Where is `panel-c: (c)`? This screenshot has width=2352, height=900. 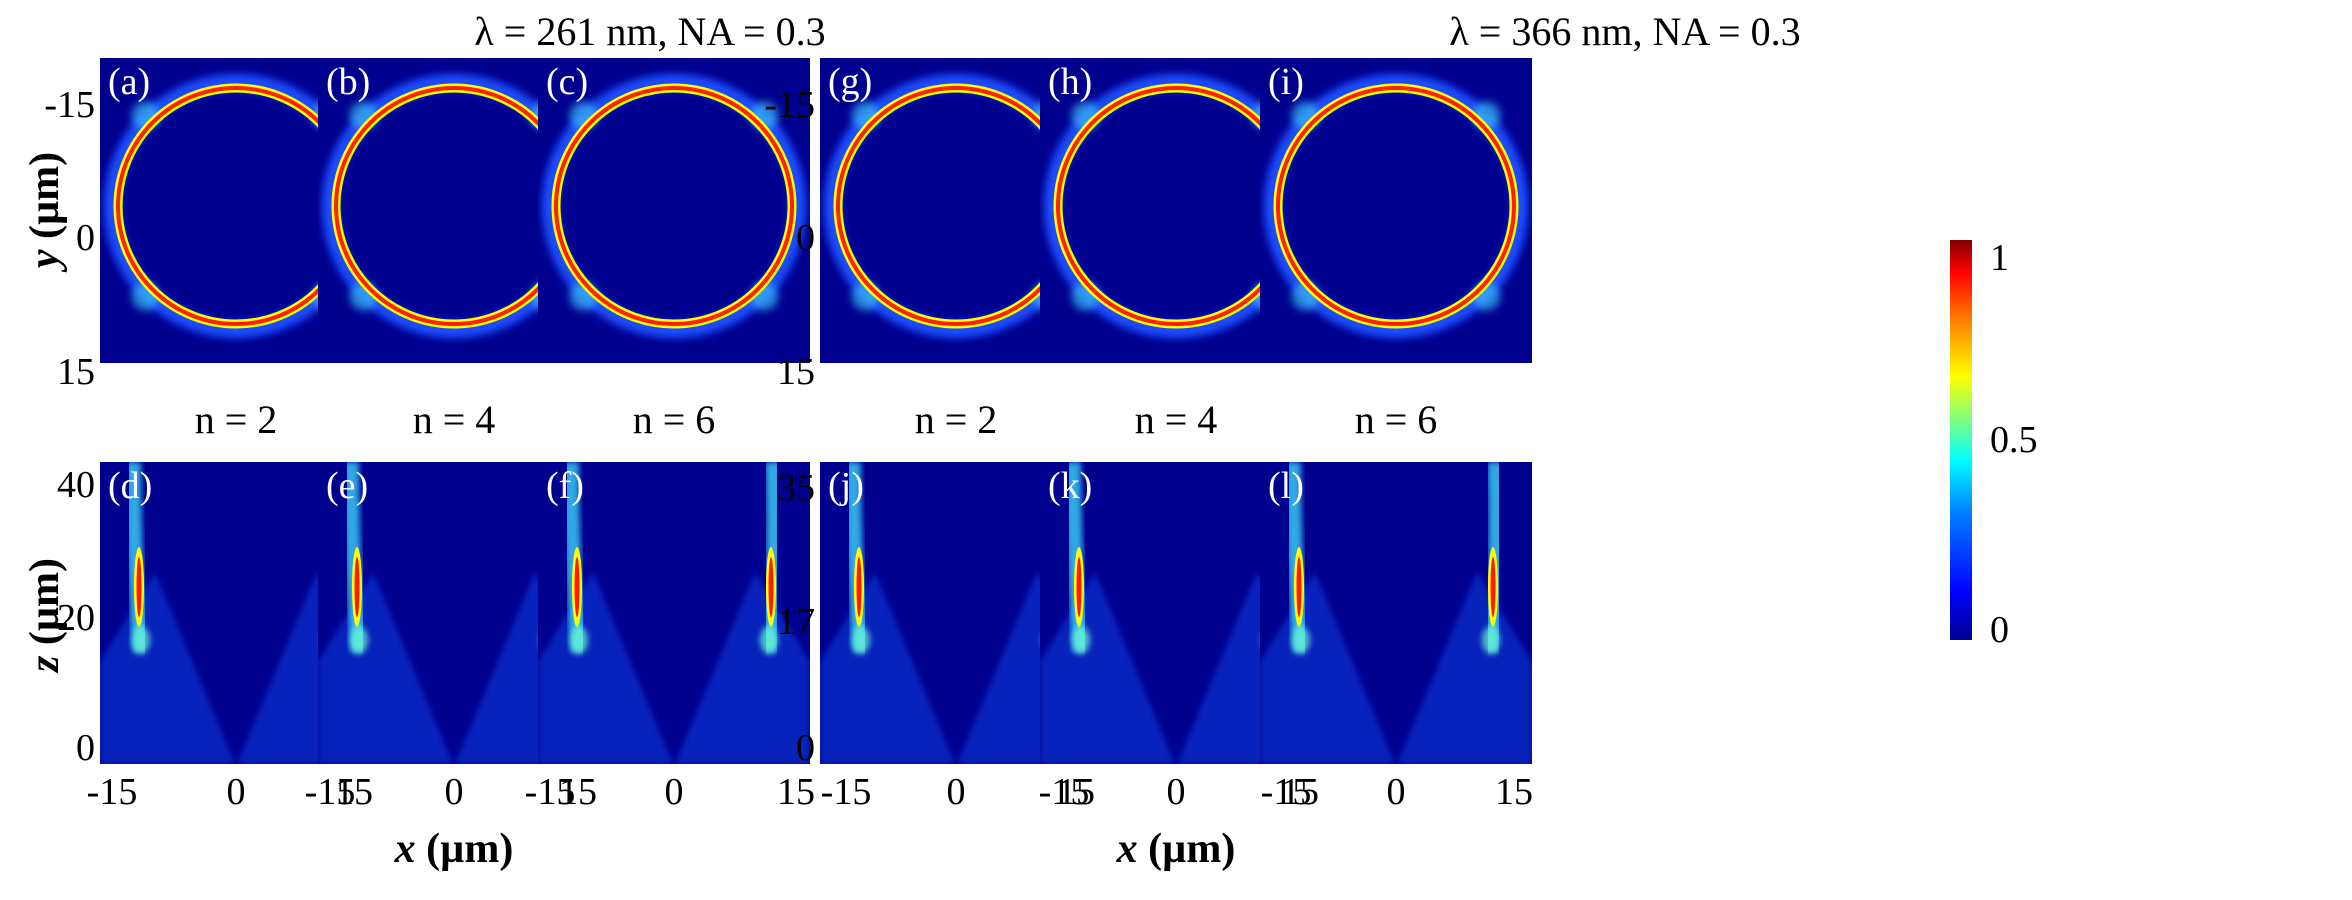 panel-c: (c) is located at coordinates (674, 210).